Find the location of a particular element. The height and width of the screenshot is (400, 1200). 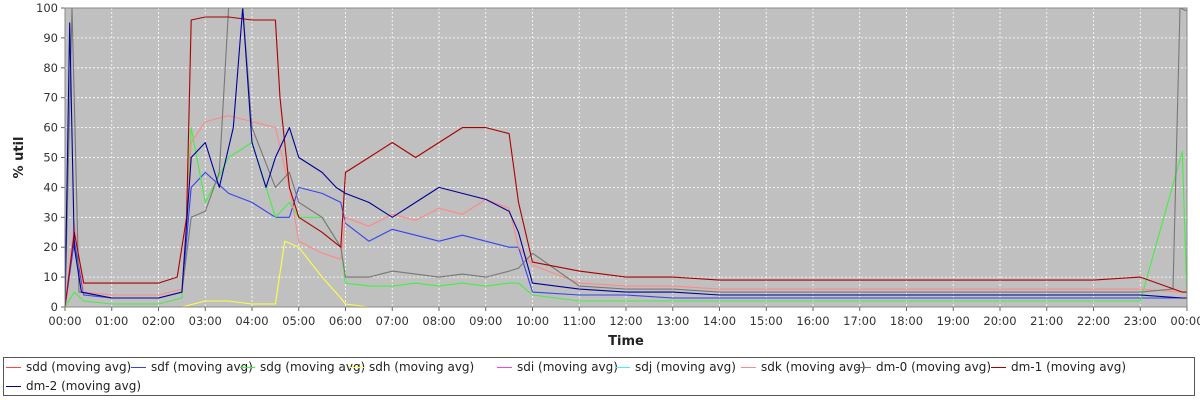

legend-item-dm-1: dm-1 (moving avg) is located at coordinates (1058, 367).